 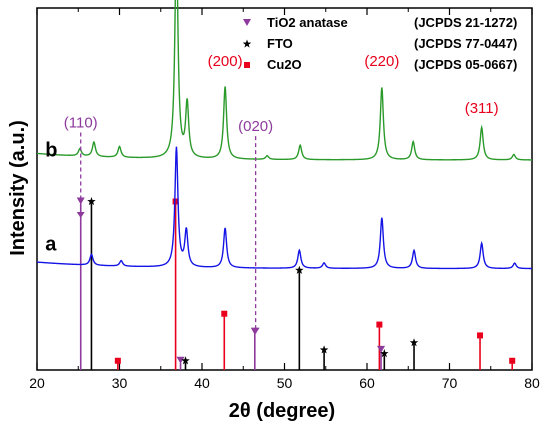 What do you see at coordinates (18, 188) in the screenshot?
I see `y-axis-label: Intensity (a.u.)` at bounding box center [18, 188].